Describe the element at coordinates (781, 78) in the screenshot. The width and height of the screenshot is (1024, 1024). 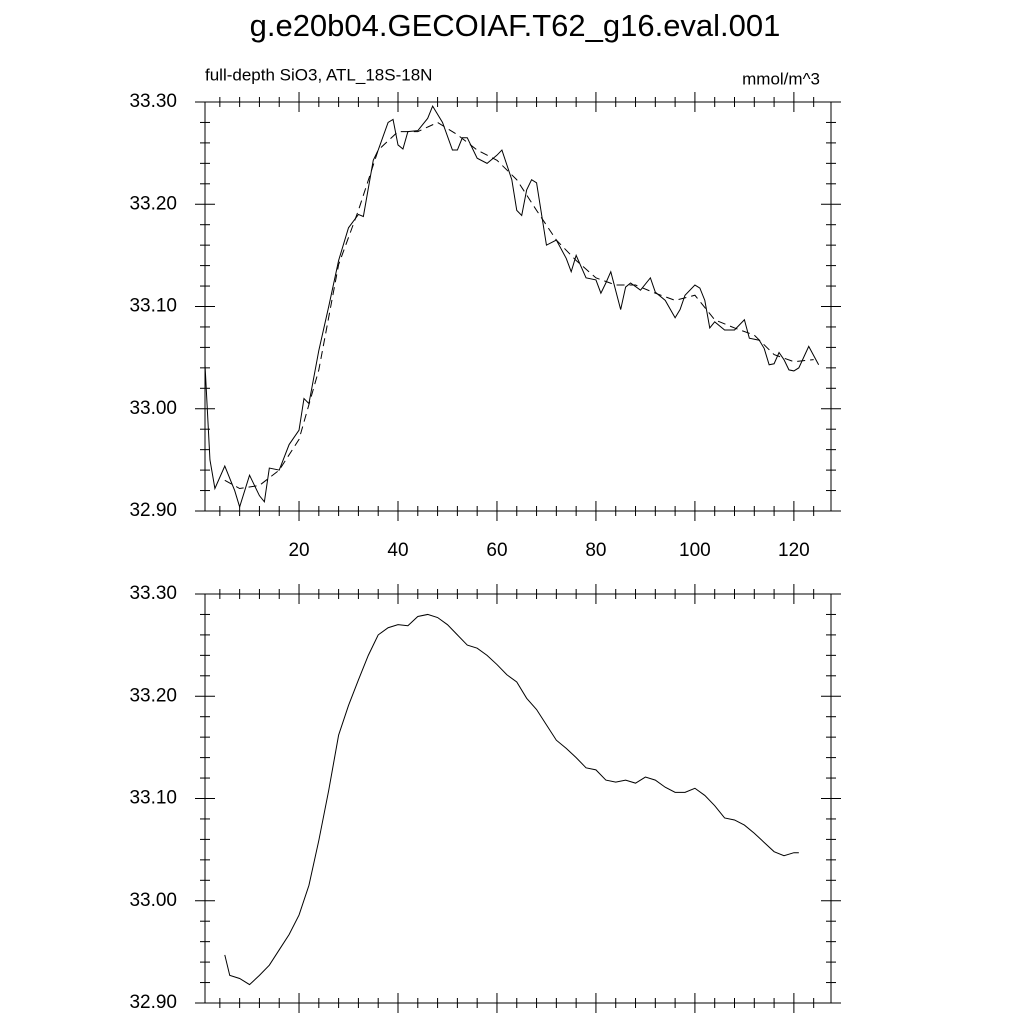
I see `units-label: mmol/m^3` at that location.